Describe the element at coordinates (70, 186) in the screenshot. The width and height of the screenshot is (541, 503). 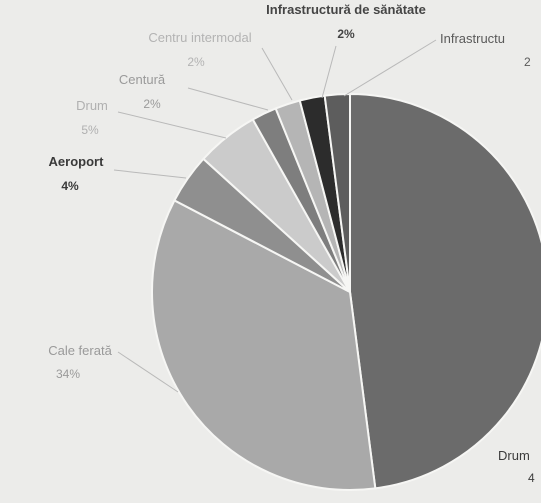
I see `slice-percent-2: 4%` at that location.